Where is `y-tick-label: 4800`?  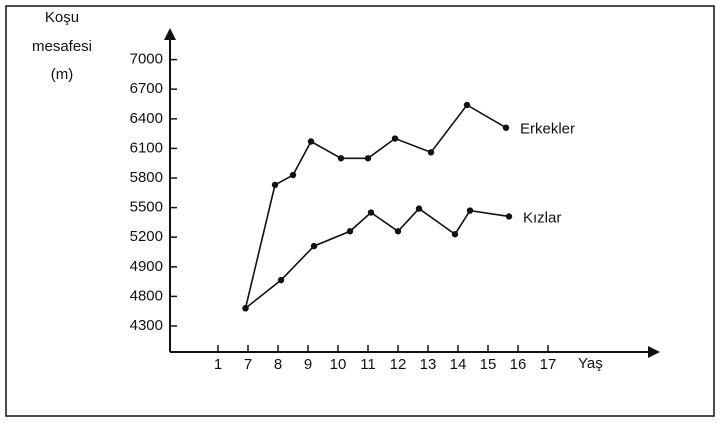 y-tick-label: 4800 is located at coordinates (146, 295).